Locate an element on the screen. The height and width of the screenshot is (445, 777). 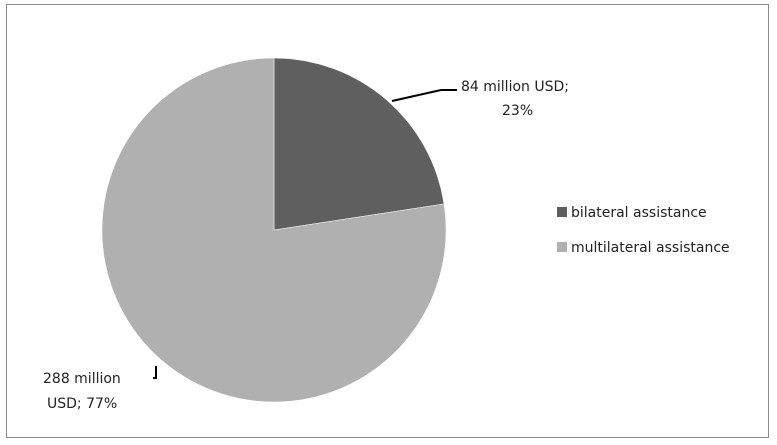
leader-line-bilateral is located at coordinates (424, 95).